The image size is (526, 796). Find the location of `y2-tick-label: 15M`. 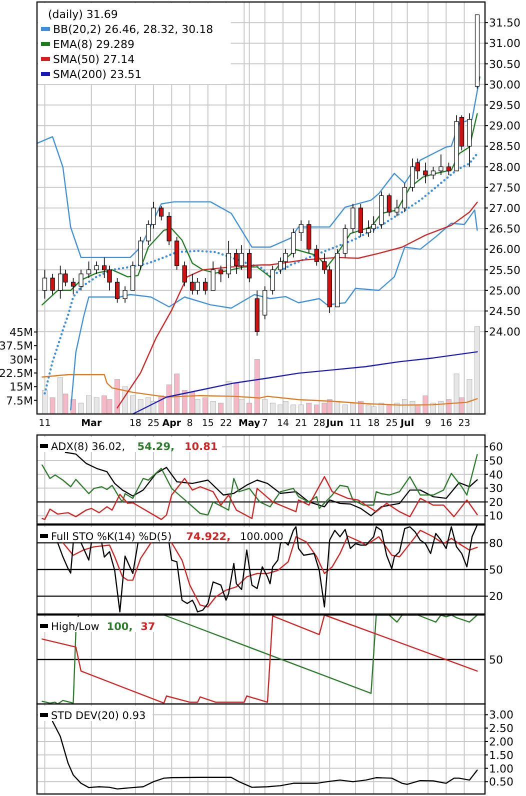

y2-tick-label: 15M is located at coordinates (21, 387).